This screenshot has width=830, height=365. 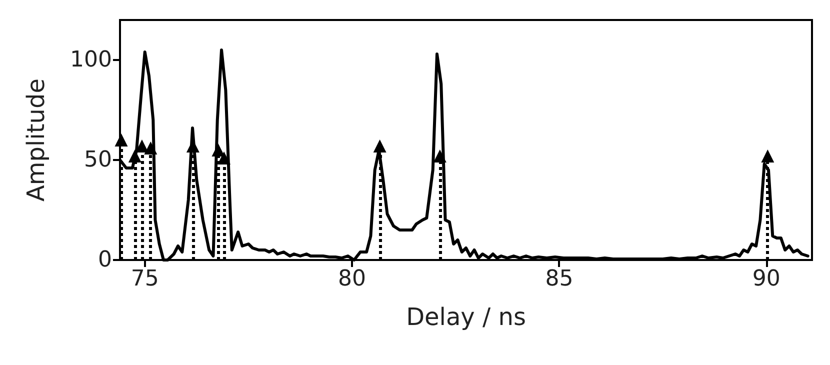 What do you see at coordinates (91, 60) in the screenshot?
I see `y-tick-label: 100` at bounding box center [91, 60].